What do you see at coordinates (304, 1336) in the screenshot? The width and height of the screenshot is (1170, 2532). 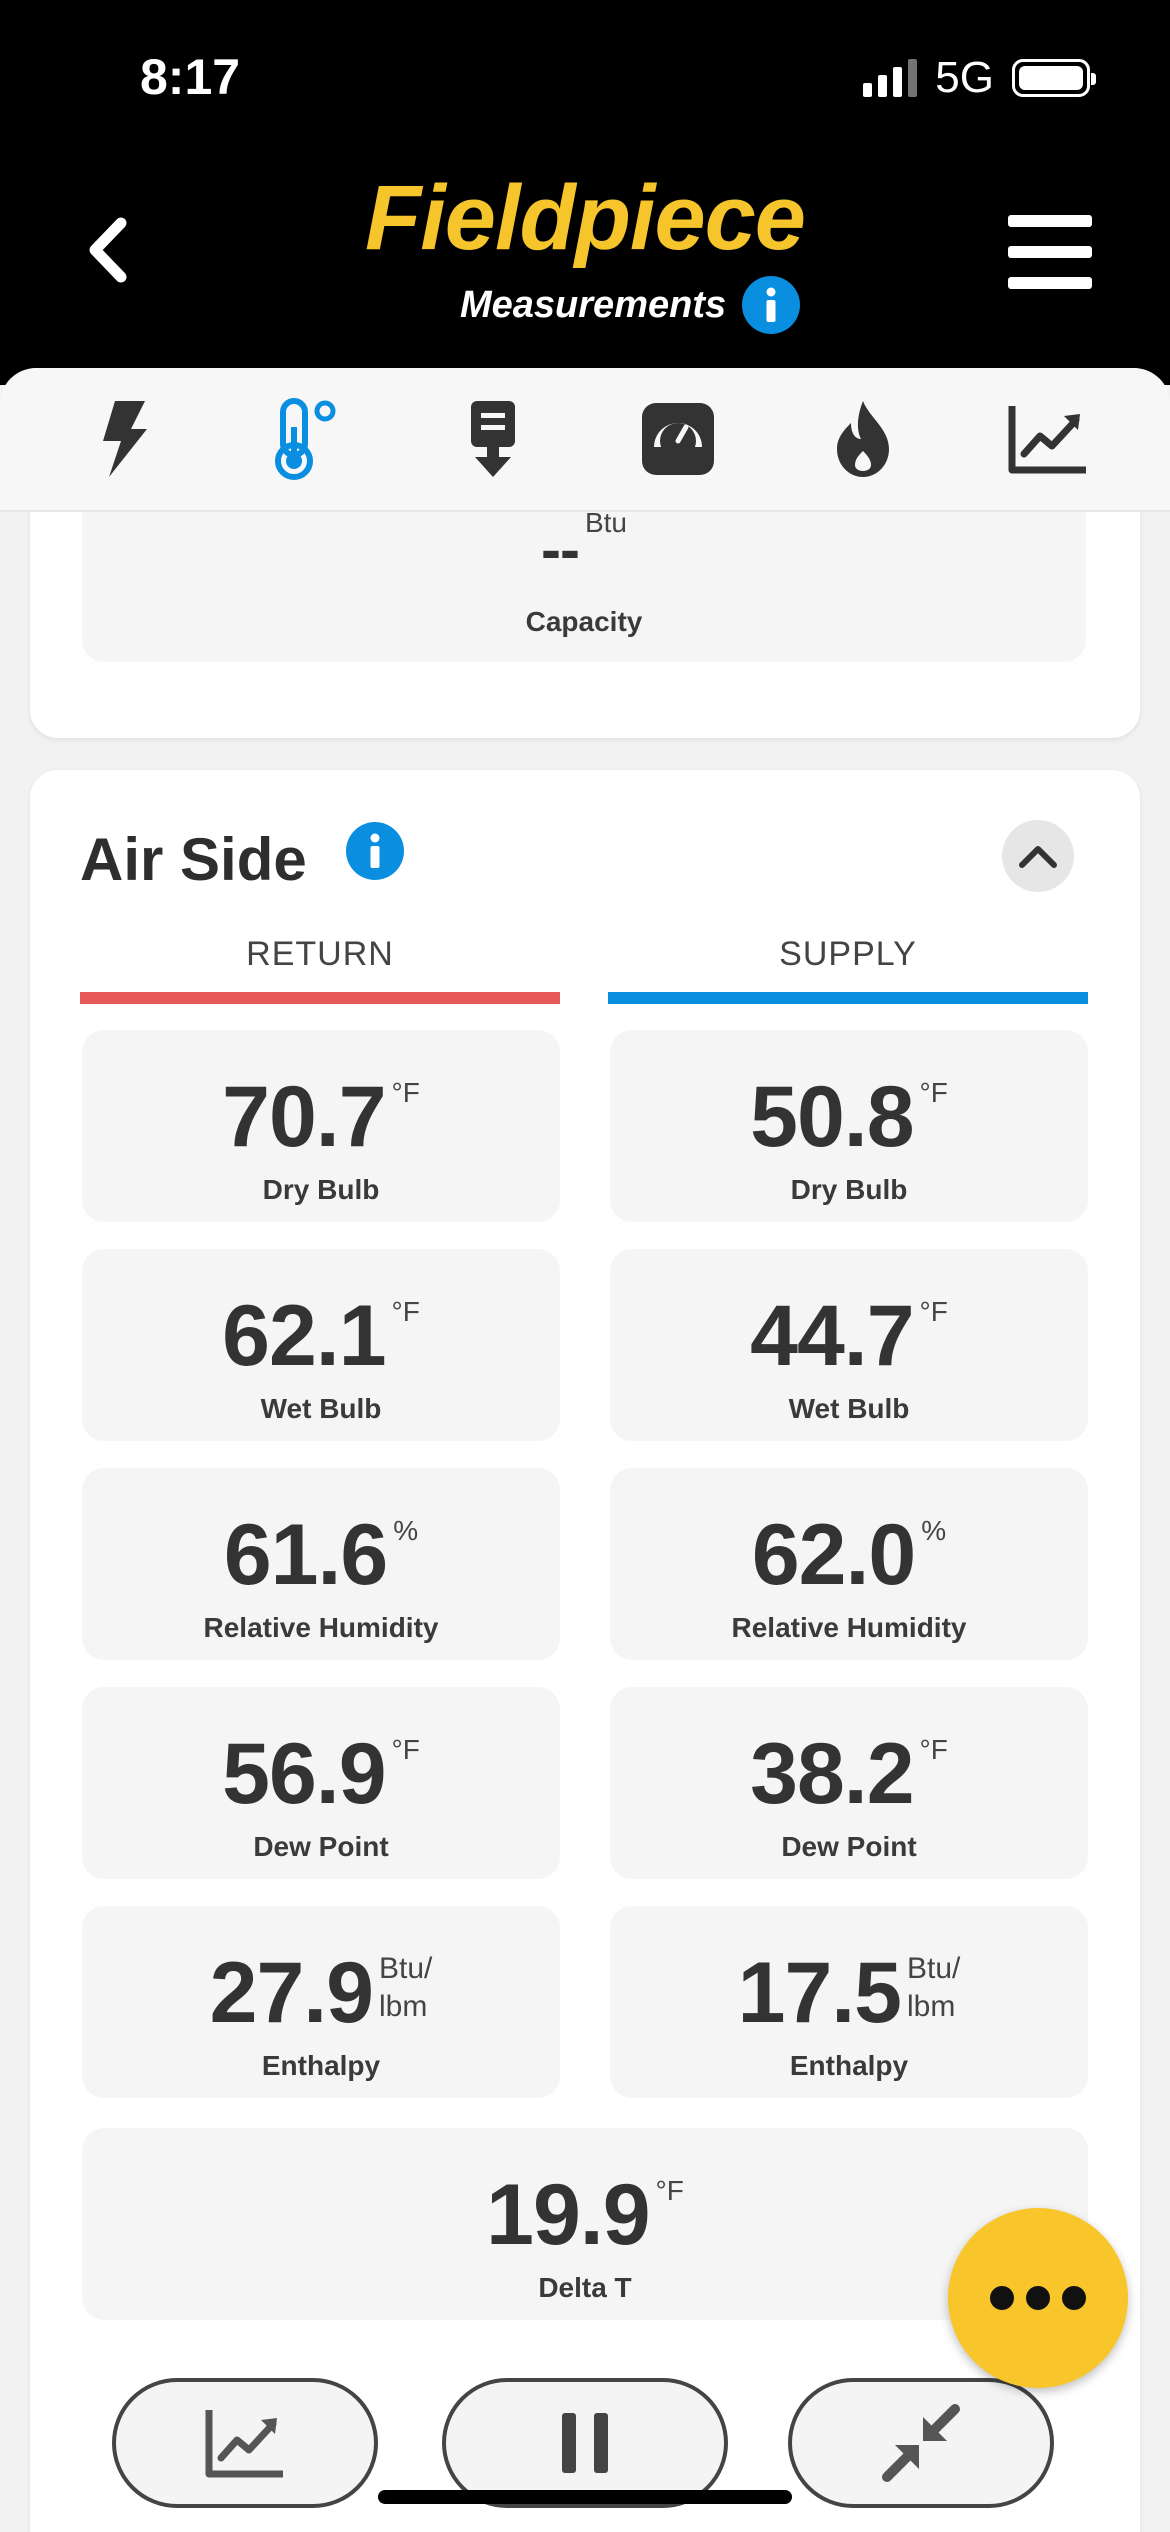 I see `reading-value: 62.1` at bounding box center [304, 1336].